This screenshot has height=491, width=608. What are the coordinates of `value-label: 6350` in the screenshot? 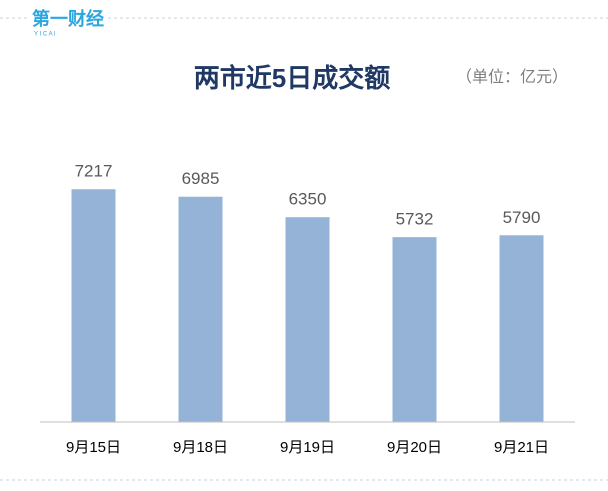 It's located at (308, 199).